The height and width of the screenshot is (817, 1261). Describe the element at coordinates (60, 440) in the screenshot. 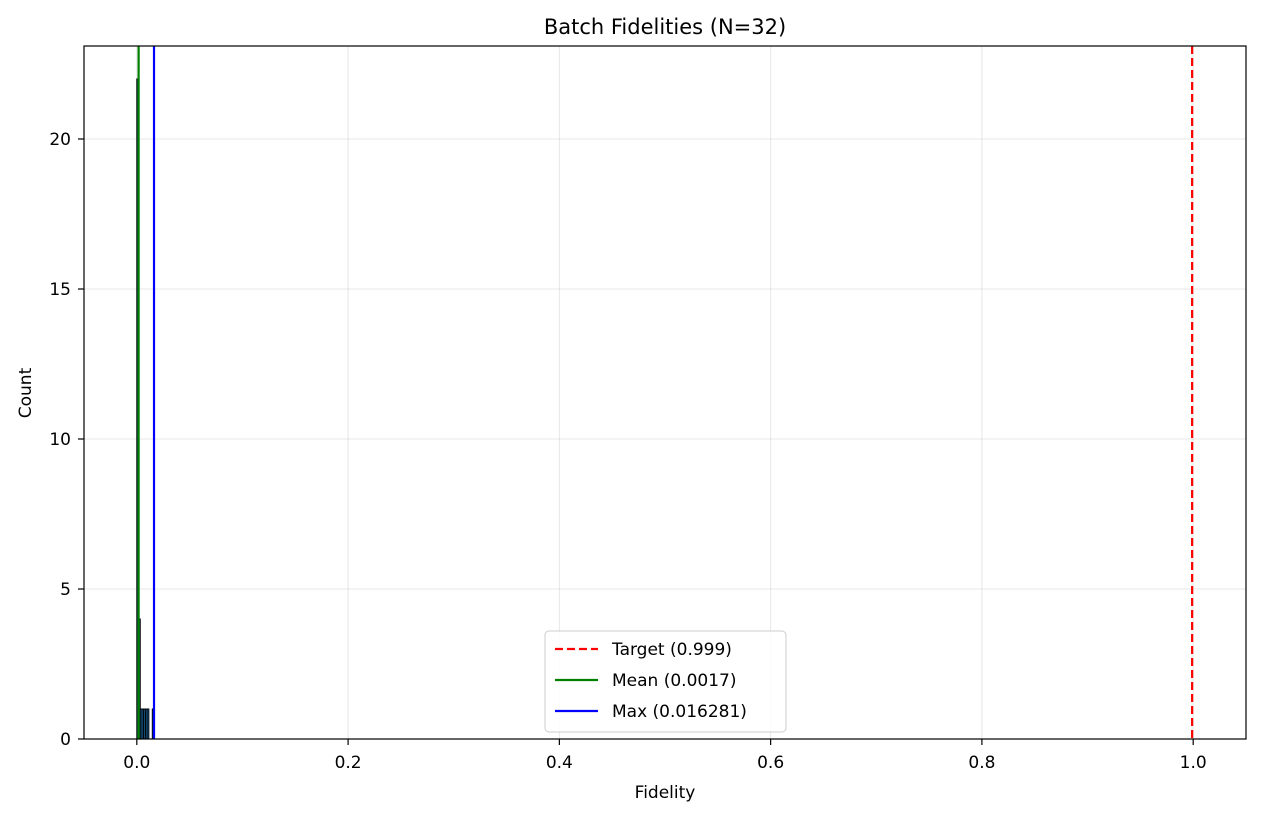

I see `y-tick-label: 10` at that location.